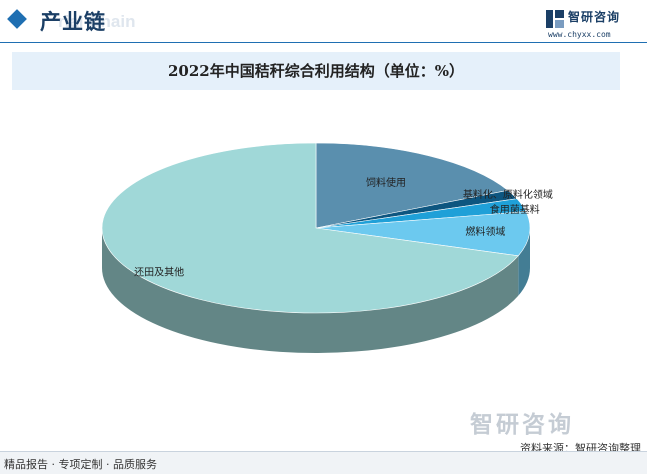 The width and height of the screenshot is (647, 474). I want to click on header: rial Chain 产业链 智研咨询 www.chyxx.com, so click(323, 22).